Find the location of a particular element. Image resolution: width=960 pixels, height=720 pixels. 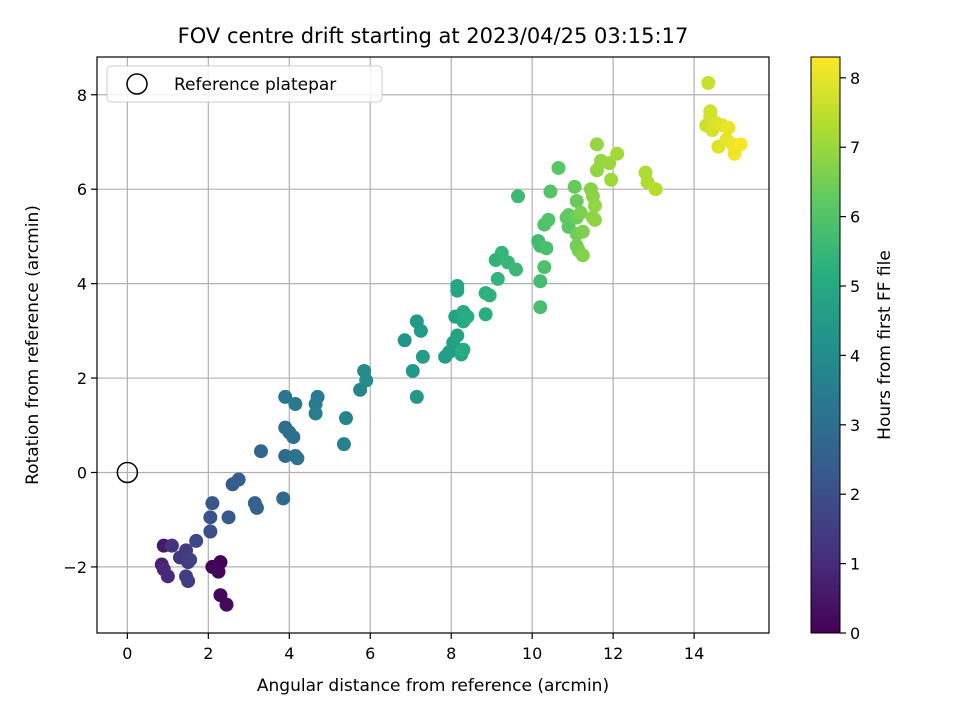

y-tick-label: 2 is located at coordinates (82, 378).